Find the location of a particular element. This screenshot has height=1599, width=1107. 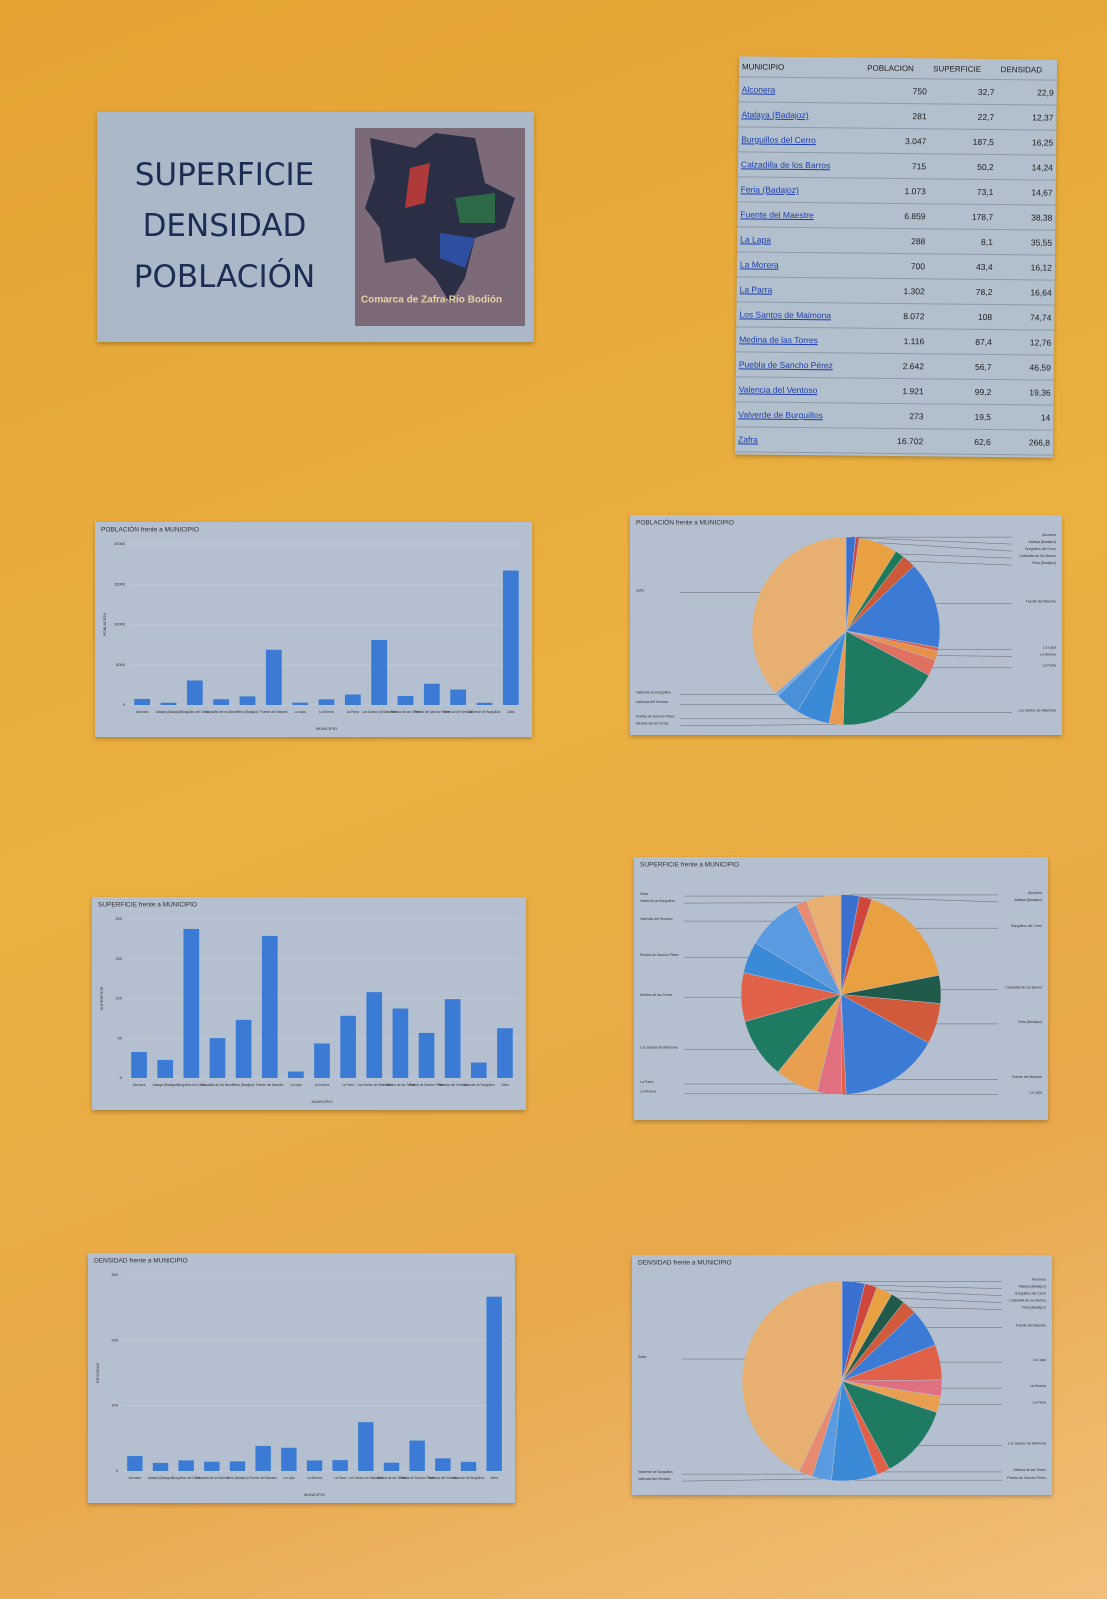

municipio-cell: Medina de las Torres is located at coordinates (798, 340).